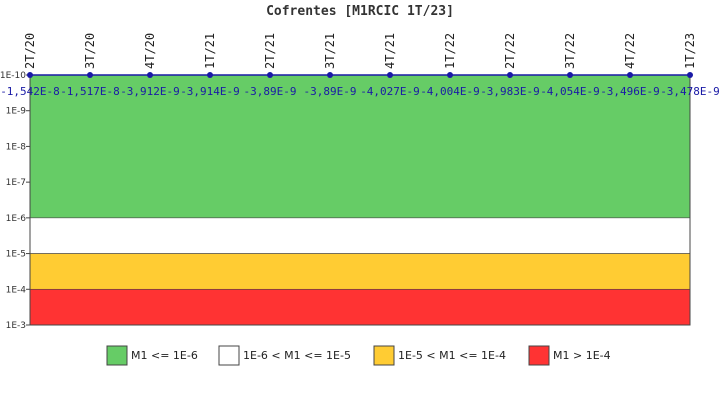 This screenshot has width=720, height=400. Describe the element at coordinates (570, 91) in the screenshot. I see `data-label-9: -4,054E-9` at that location.